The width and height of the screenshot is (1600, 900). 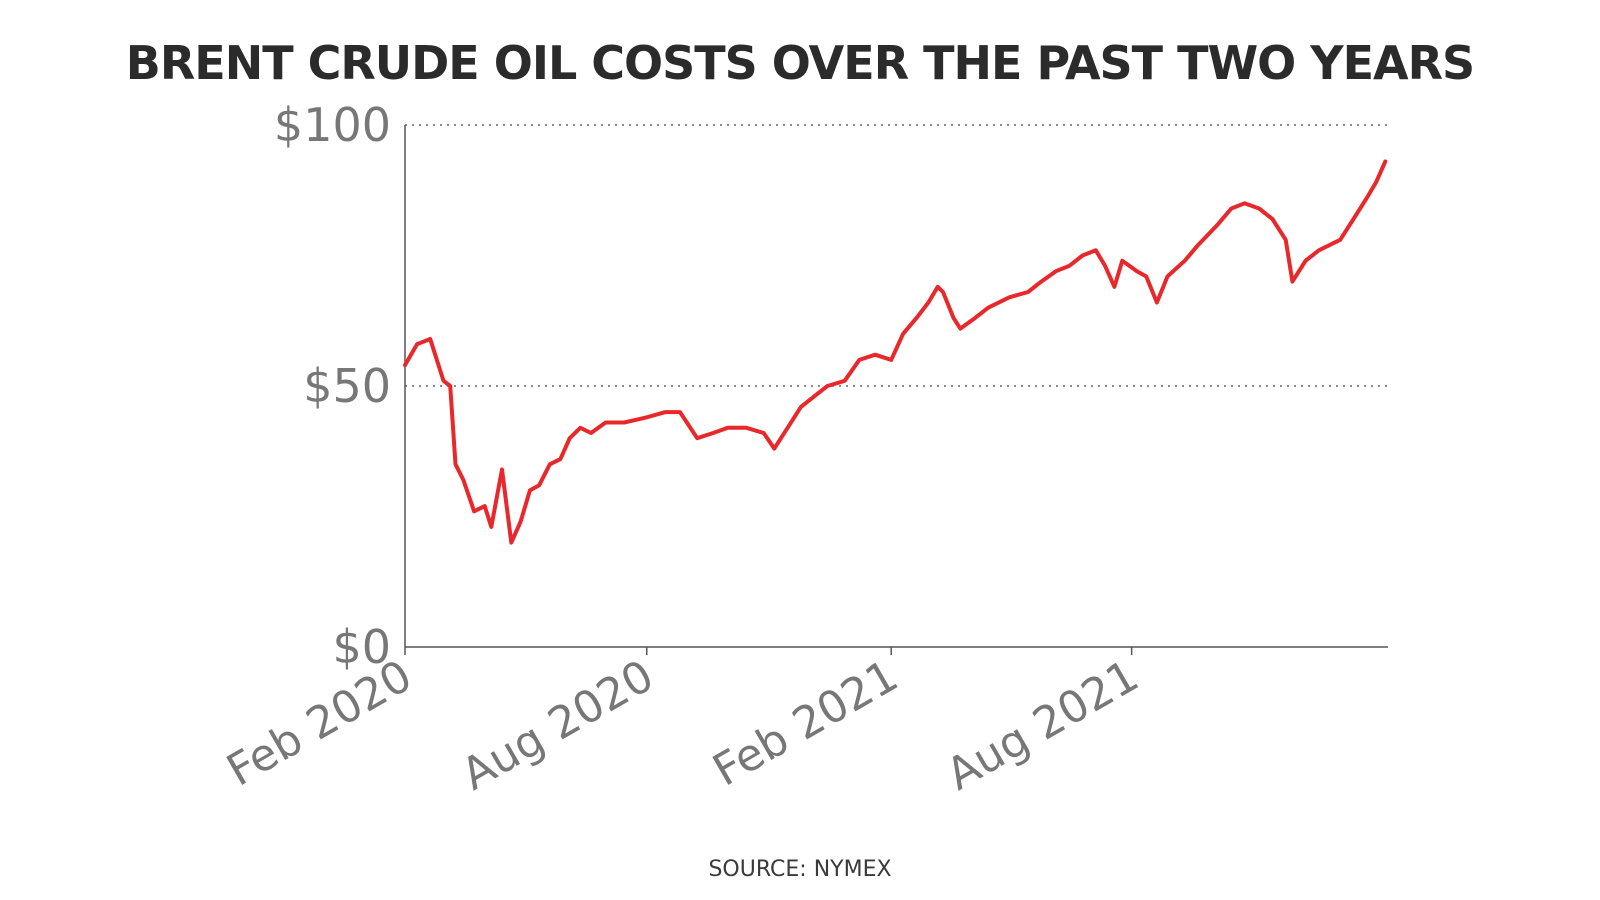 What do you see at coordinates (800, 869) in the screenshot?
I see `source-note: SOURCE: NYMEX` at bounding box center [800, 869].